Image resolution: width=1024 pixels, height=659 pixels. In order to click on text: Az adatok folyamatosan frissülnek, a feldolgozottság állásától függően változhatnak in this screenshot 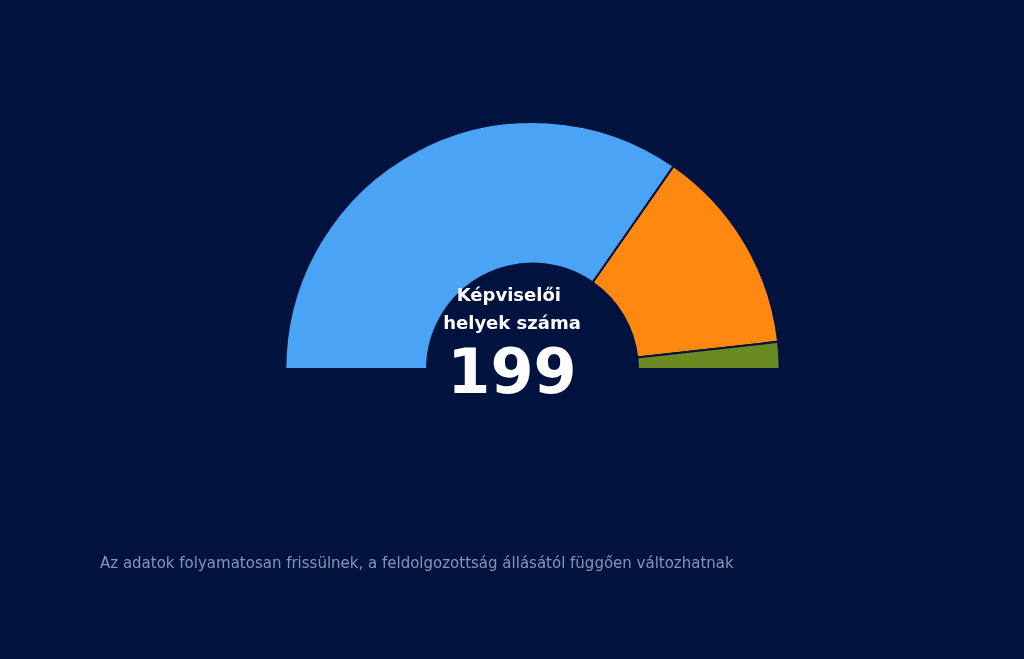, I will do `click(417, 562)`.